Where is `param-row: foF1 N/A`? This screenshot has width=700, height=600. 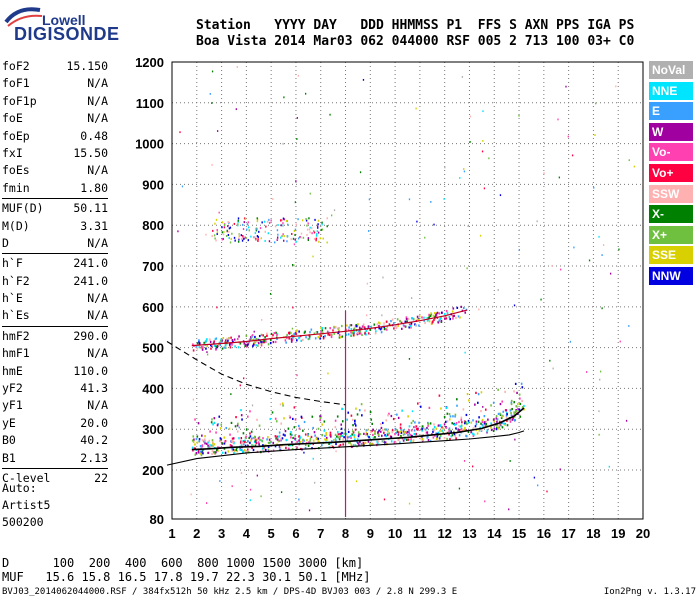 param-row: foF1 N/A is located at coordinates (55, 83).